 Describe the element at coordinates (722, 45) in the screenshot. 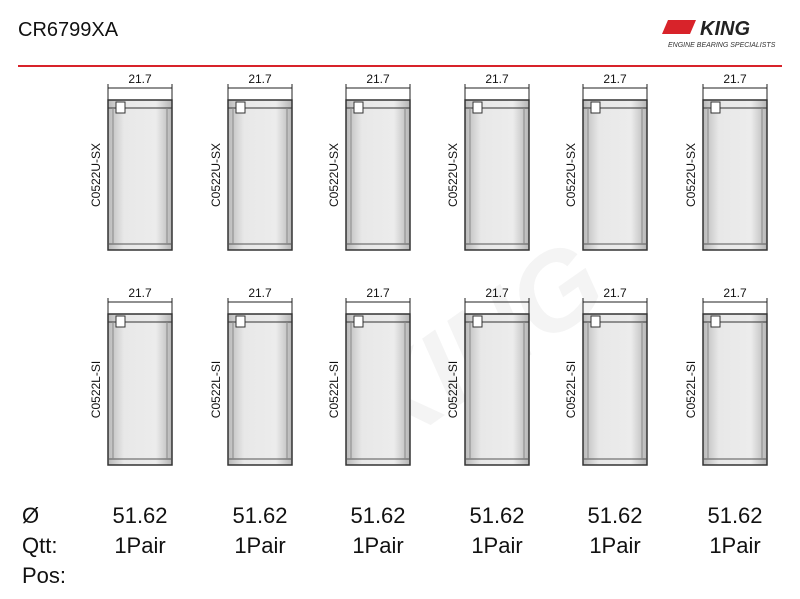

I see `logo-tagline: ENGINE BEARING SPECIALISTS` at that location.